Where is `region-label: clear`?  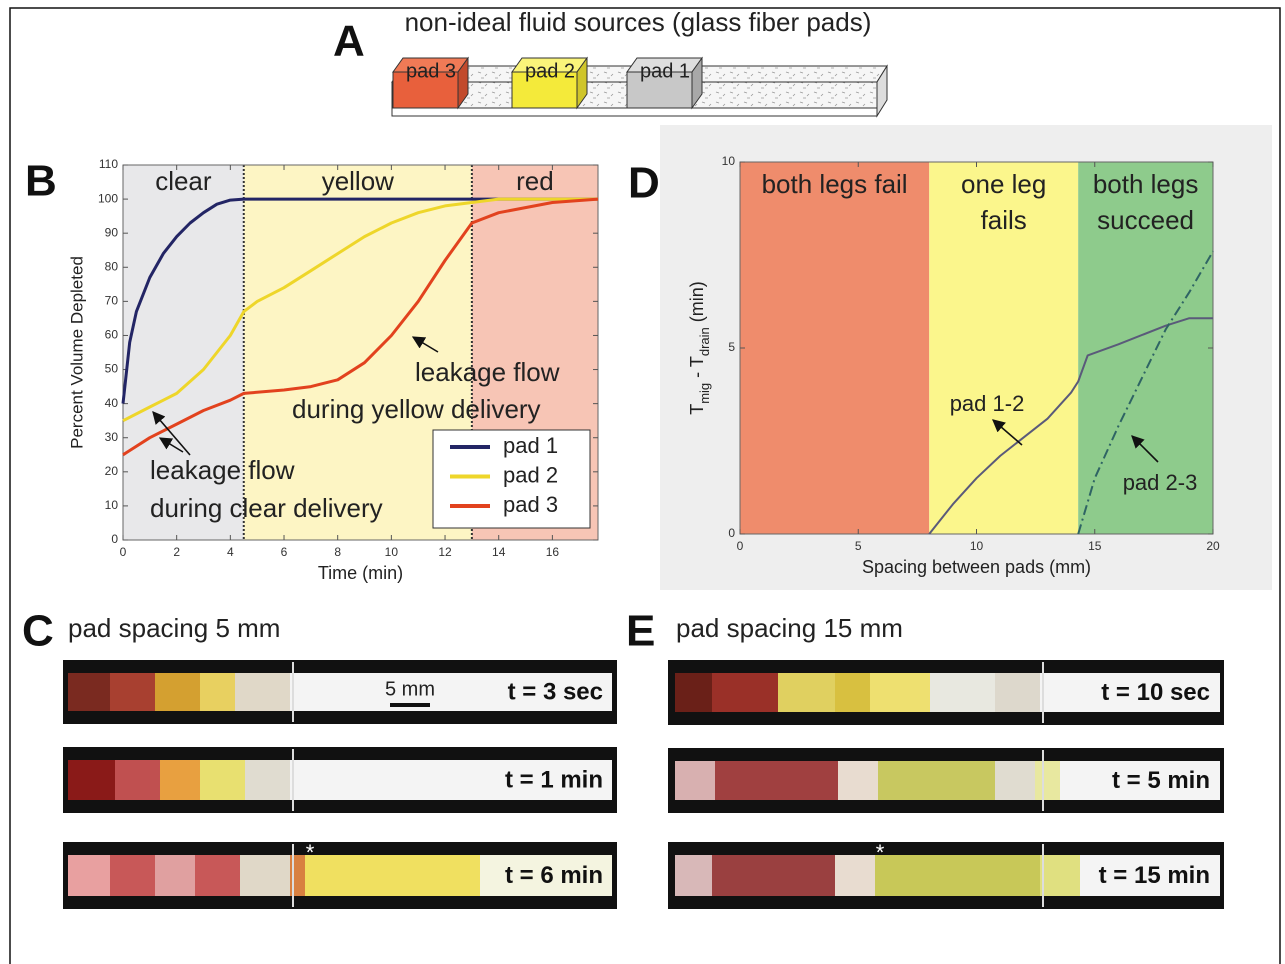 region-label: clear is located at coordinates (183, 181).